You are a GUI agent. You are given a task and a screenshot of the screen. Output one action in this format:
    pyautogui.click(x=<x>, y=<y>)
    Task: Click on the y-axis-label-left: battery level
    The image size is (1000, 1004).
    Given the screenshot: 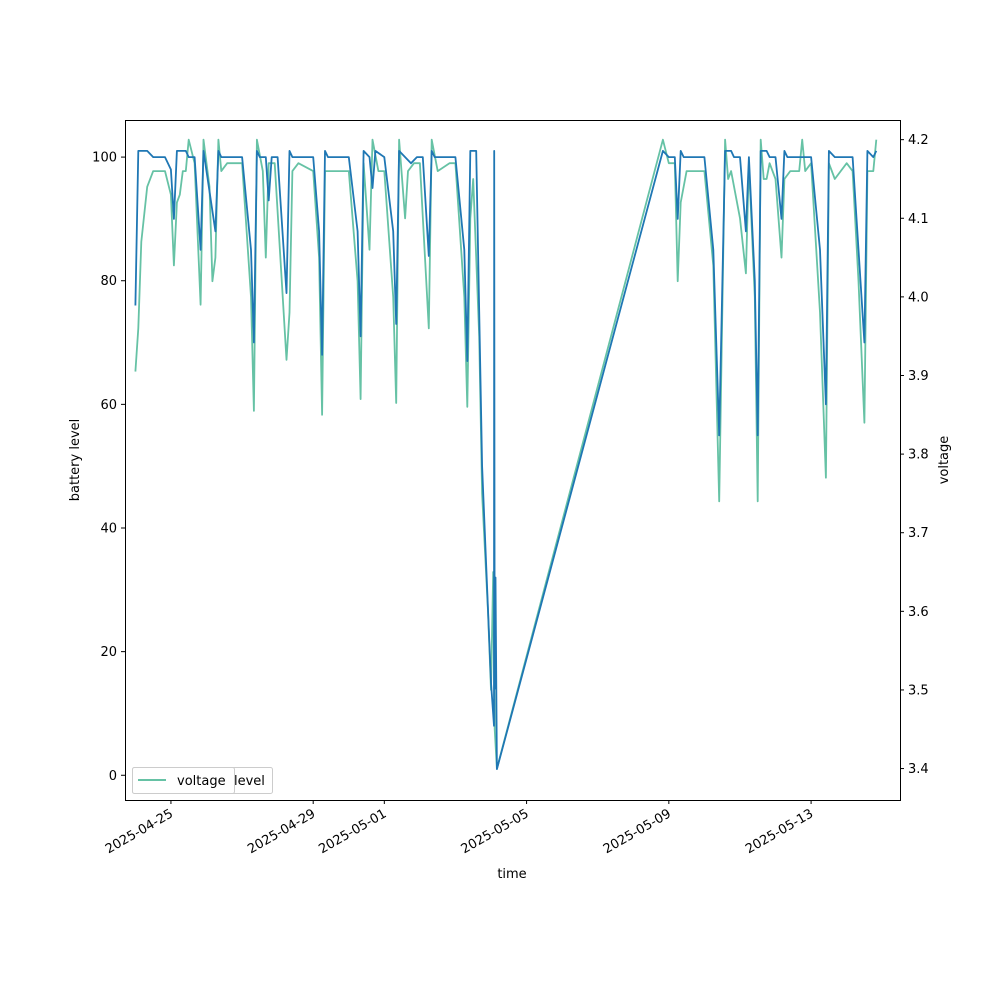 What is the action you would take?
    pyautogui.click(x=75, y=460)
    